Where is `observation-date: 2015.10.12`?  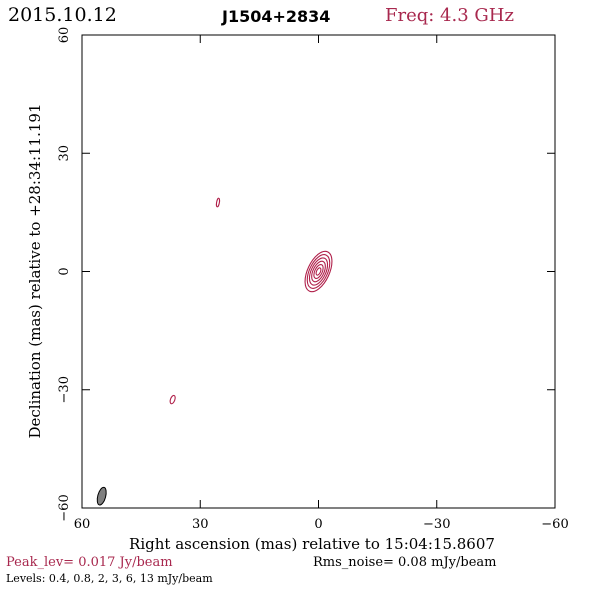
observation-date: 2015.10.12 is located at coordinates (62, 15).